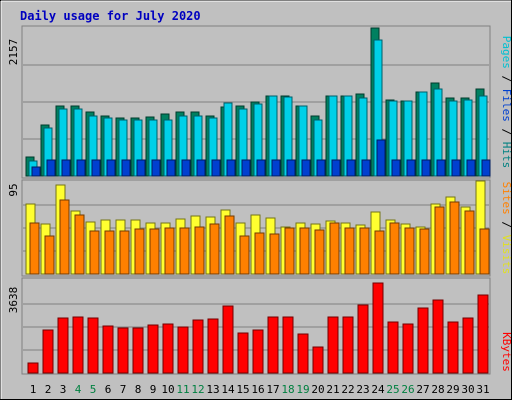  Describe the element at coordinates (347, 389) in the screenshot. I see `x-tick-day-22: 22` at that location.